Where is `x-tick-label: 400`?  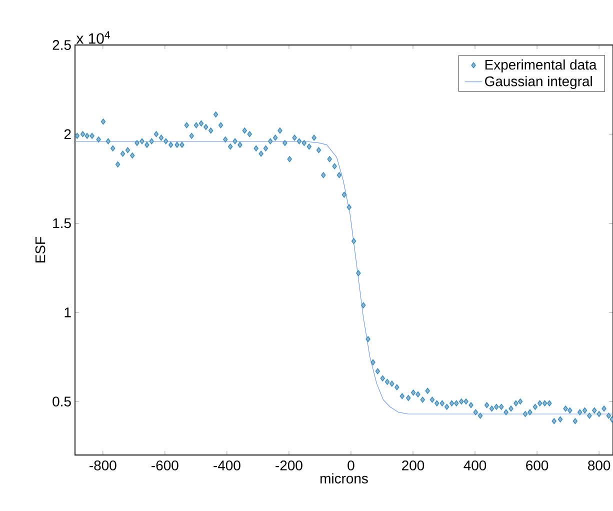 x-tick-label: 400 is located at coordinates (475, 465).